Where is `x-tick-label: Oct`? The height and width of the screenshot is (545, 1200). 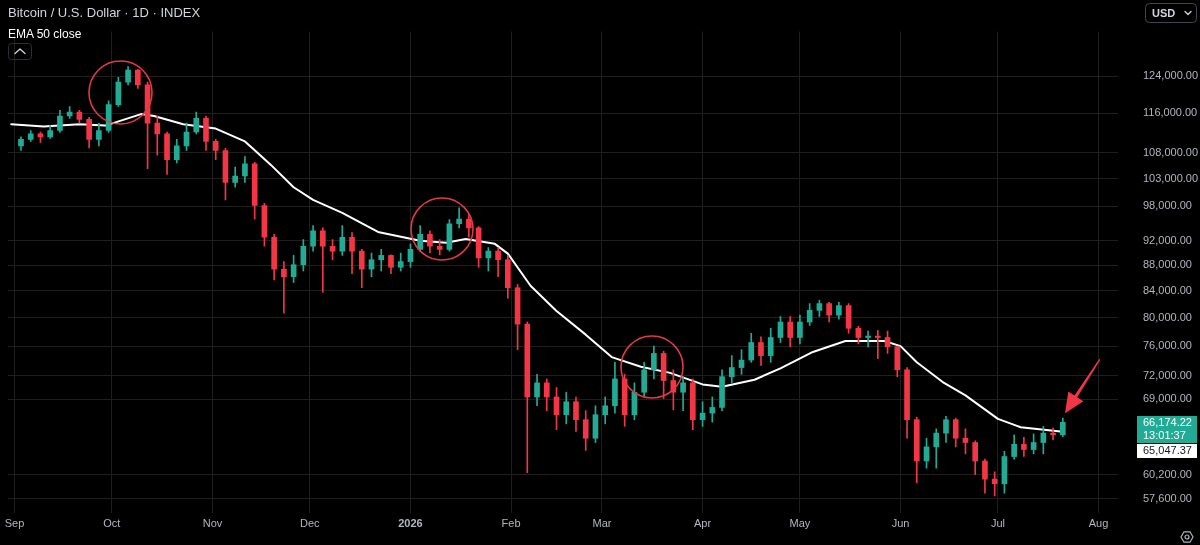
x-tick-label: Oct is located at coordinates (112, 523).